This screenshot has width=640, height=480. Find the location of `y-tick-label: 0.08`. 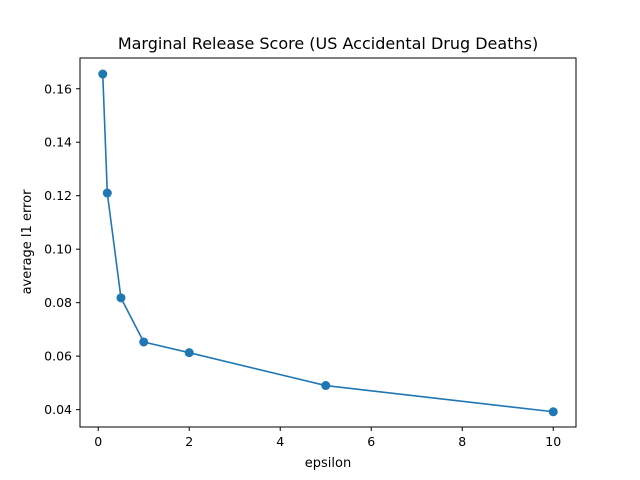

y-tick-label: 0.08 is located at coordinates (58, 302).